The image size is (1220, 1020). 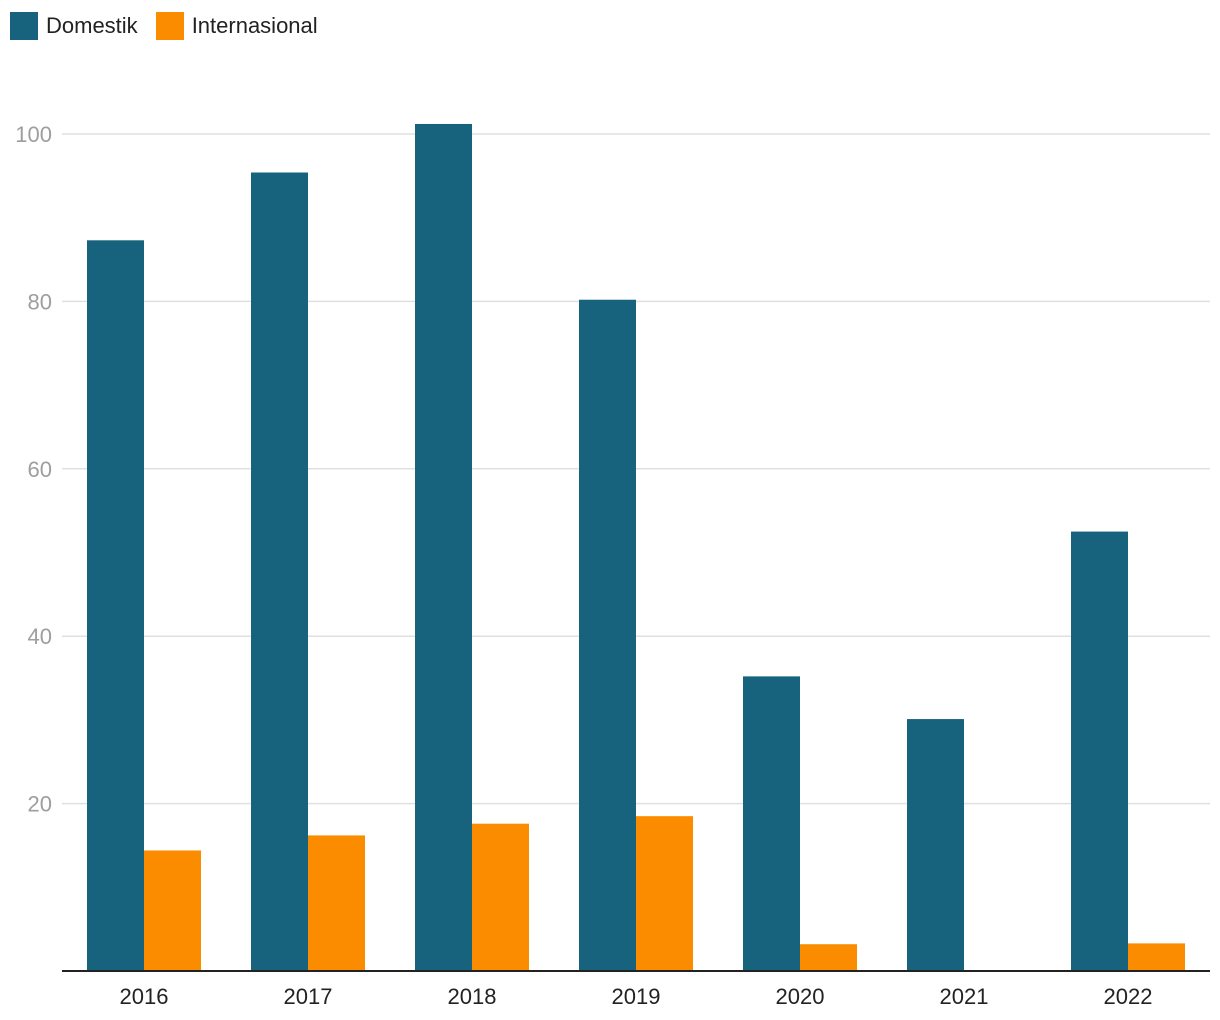 I want to click on legend-item-internasional: Internasional, so click(x=236, y=26).